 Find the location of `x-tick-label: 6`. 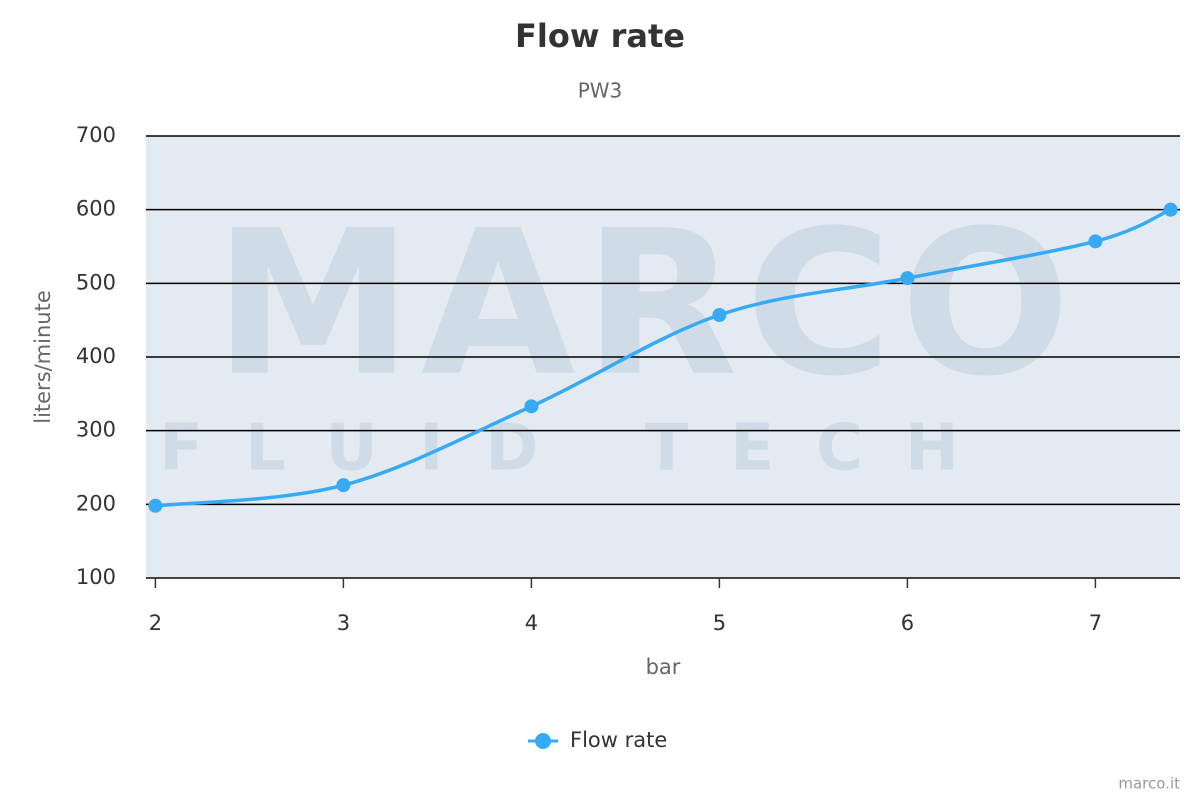

x-tick-label: 6 is located at coordinates (907, 623).